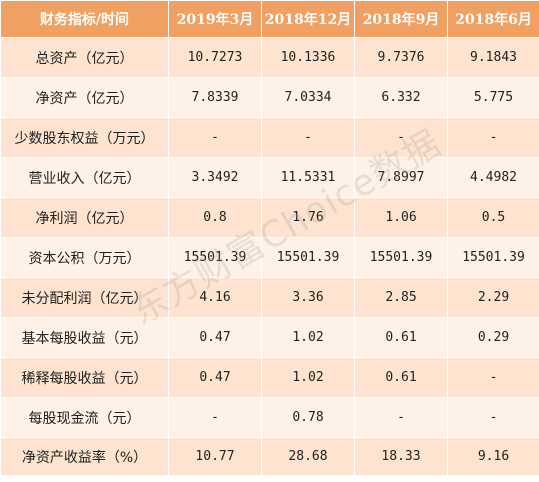 The height and width of the screenshot is (482, 539). I want to click on table-row: 净利润（亿元） 0.8 1.76 1.06 0.5, so click(269, 217).